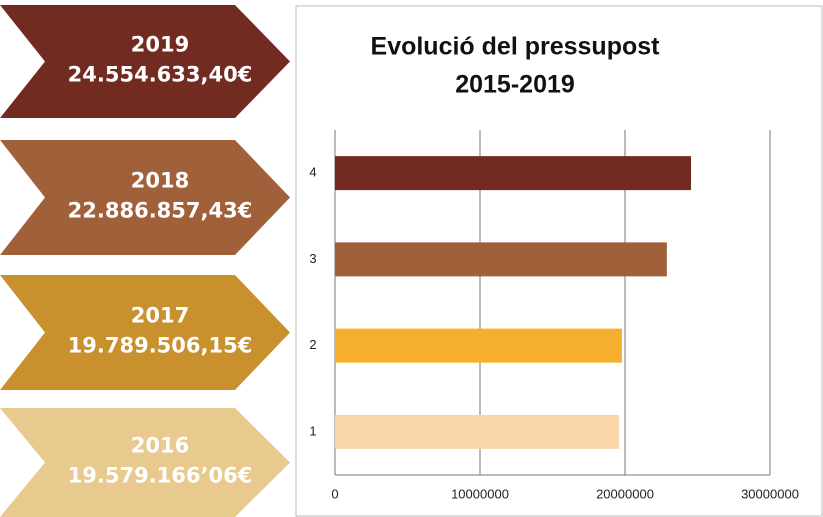 The width and height of the screenshot is (823, 517). What do you see at coordinates (770, 493) in the screenshot?
I see `x-tick-label: 30000000` at bounding box center [770, 493].